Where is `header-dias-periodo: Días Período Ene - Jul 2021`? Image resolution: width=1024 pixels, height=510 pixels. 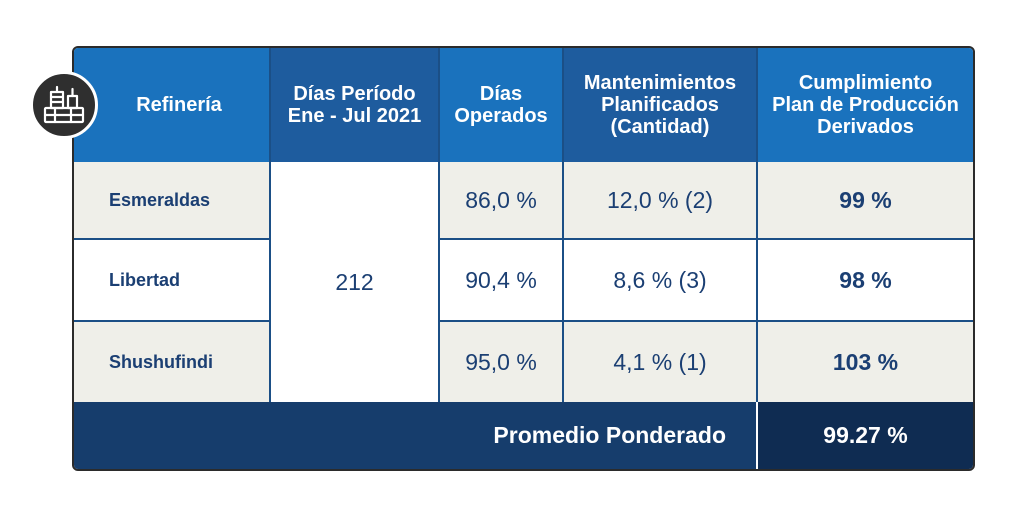 header-dias-periodo: Días Período Ene - Jul 2021 is located at coordinates (355, 105).